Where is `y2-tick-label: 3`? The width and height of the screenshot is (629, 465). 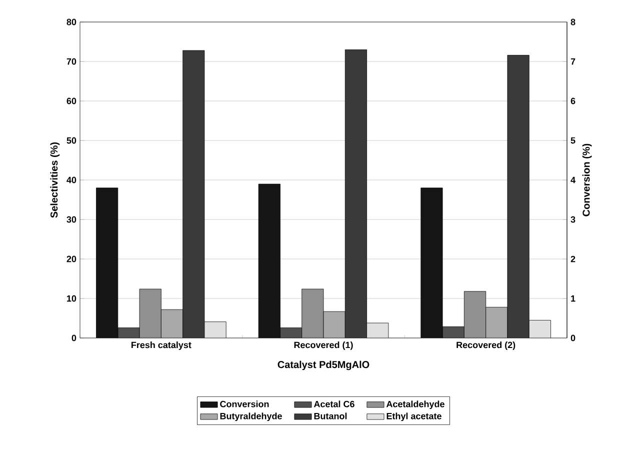 y2-tick-label: 3 is located at coordinates (573, 219).